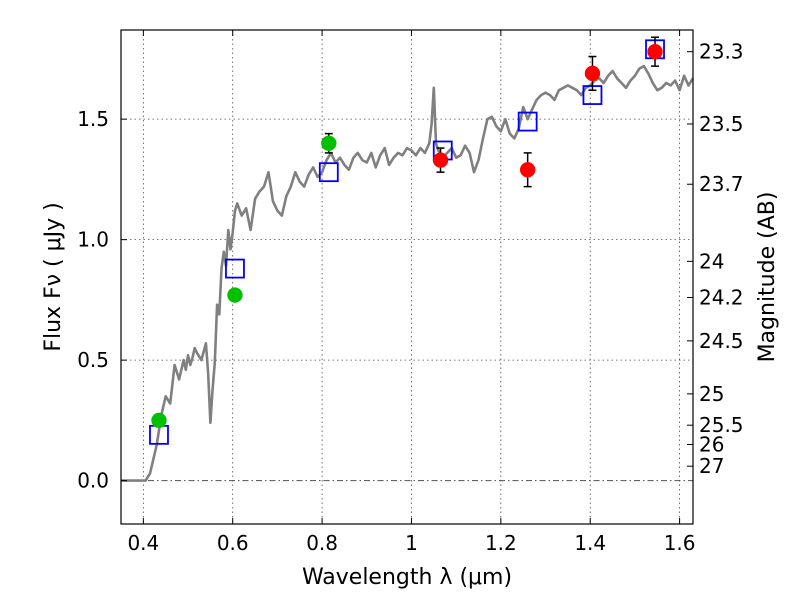 This screenshot has height=600, width=800. Describe the element at coordinates (53, 276) in the screenshot. I see `y-axis-label: Flux Fν ( μJy )` at that location.